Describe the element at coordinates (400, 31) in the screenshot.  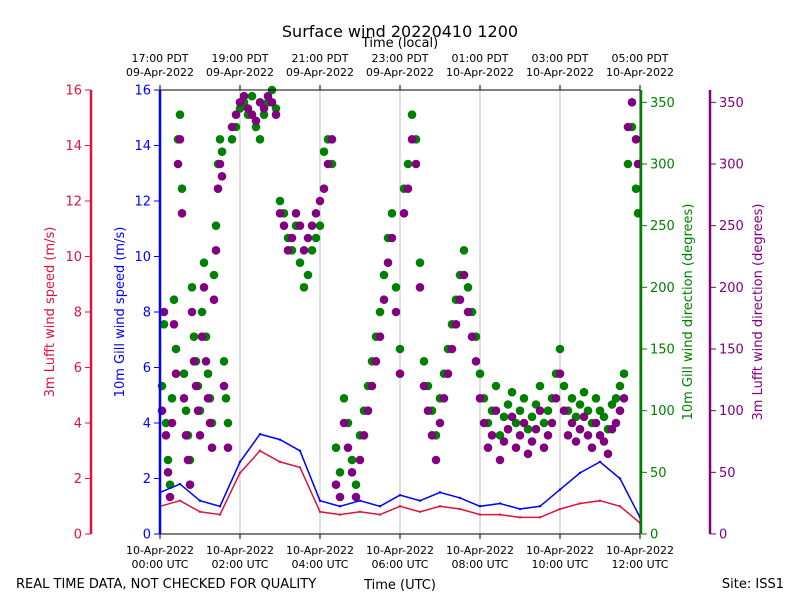
I see `chart-title: Surface wind 20220410 1200` at that location.